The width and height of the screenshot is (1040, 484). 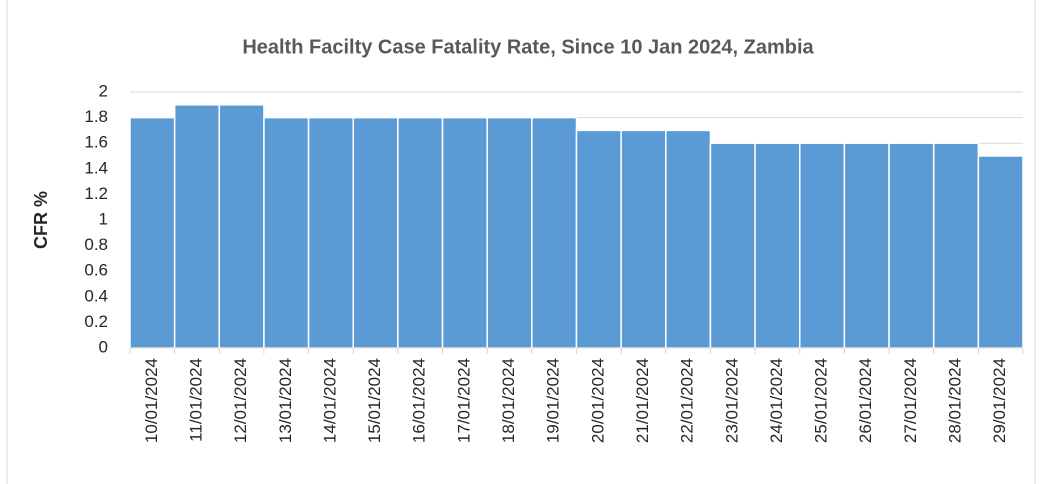 What do you see at coordinates (419, 400) in the screenshot?
I see `x-tick-label: 16/01/2024` at bounding box center [419, 400].